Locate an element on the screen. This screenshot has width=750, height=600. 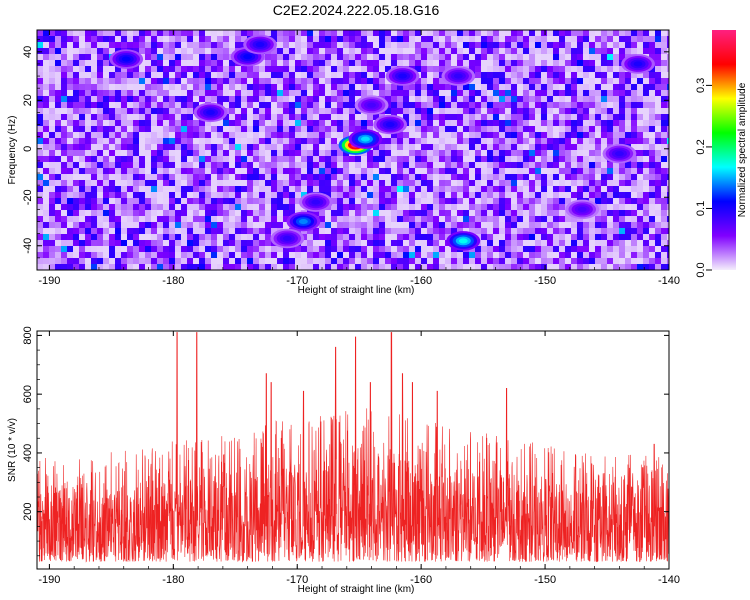
heatmap-x-axis-label: Height of straight line (km) is located at coordinates (356, 290).